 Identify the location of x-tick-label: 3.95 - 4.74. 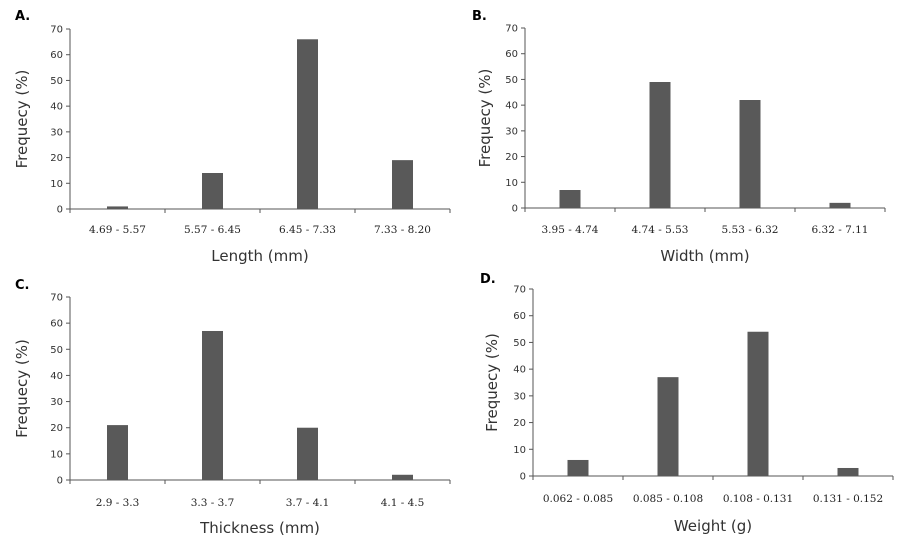
(570, 230).